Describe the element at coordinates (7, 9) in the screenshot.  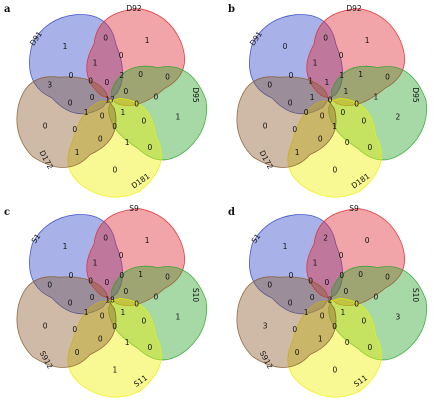
I see `panel-letter: a` at that location.